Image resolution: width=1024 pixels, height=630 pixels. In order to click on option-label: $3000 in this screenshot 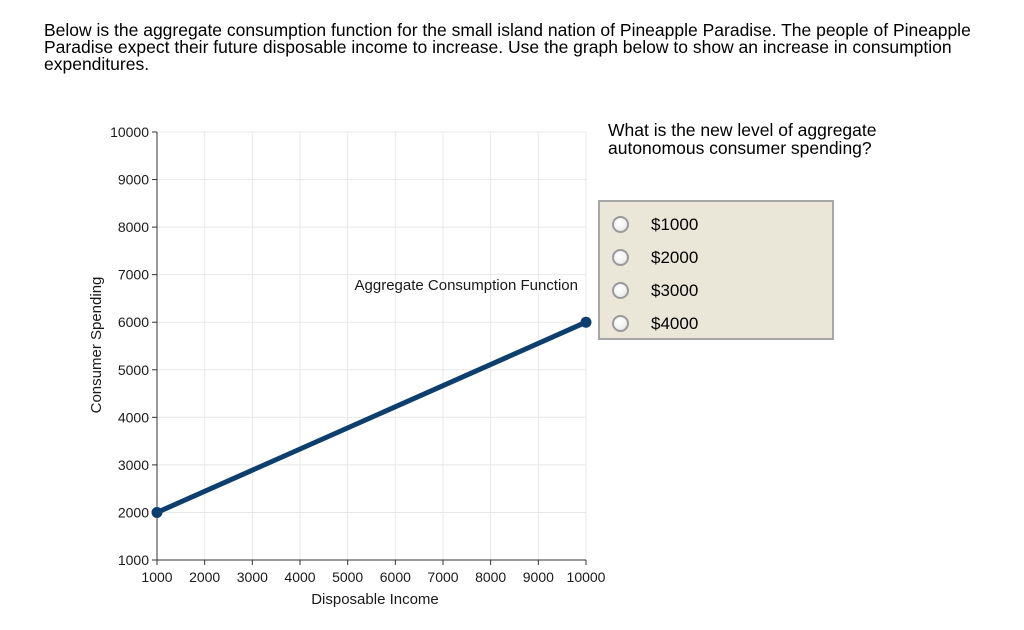, I will do `click(675, 290)`.